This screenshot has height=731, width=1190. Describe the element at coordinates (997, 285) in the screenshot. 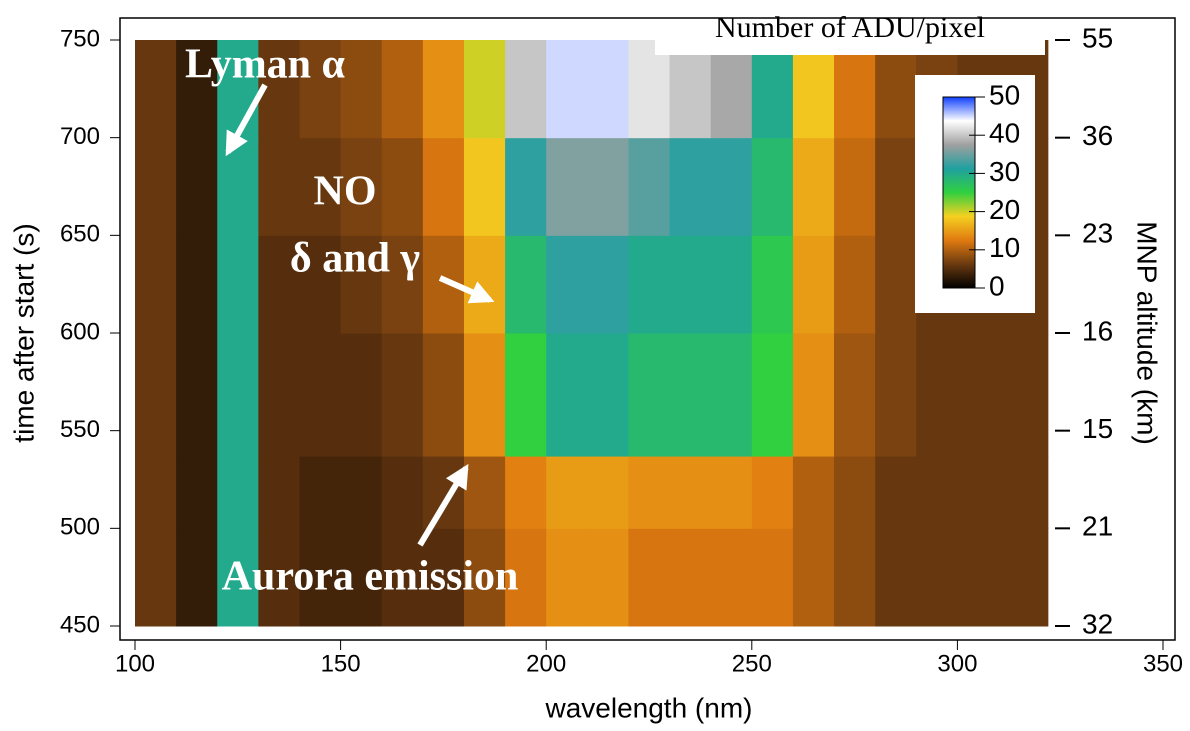

I see `colorbar-tick-label: 0` at that location.